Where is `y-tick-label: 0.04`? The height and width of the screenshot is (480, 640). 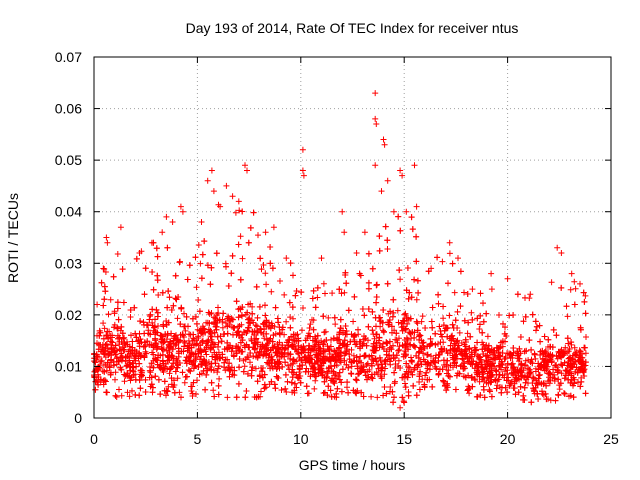 y-tick-label: 0.04 is located at coordinates (68, 212).